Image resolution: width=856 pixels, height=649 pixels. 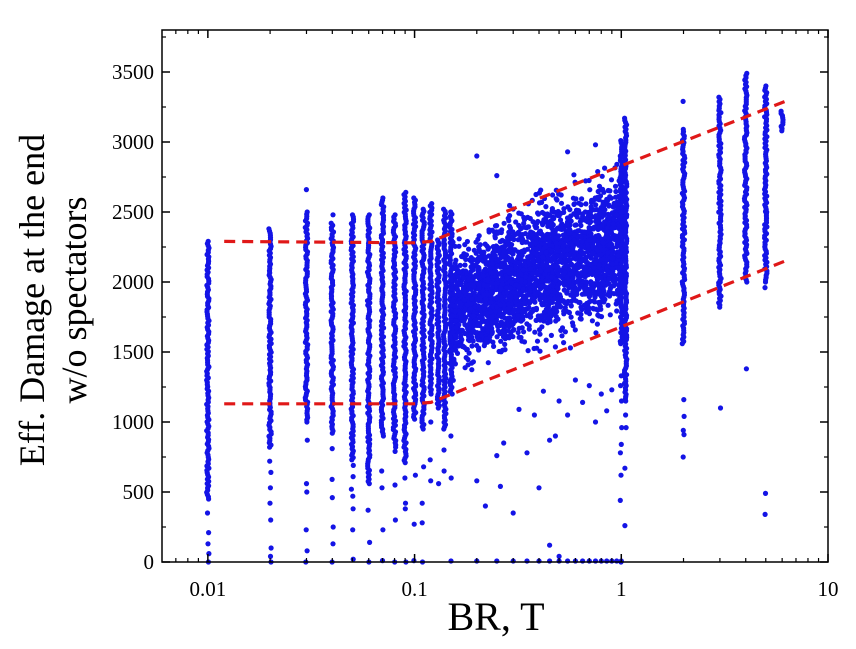 What do you see at coordinates (621, 589) in the screenshot?
I see `x-tick-label: 1` at bounding box center [621, 589].